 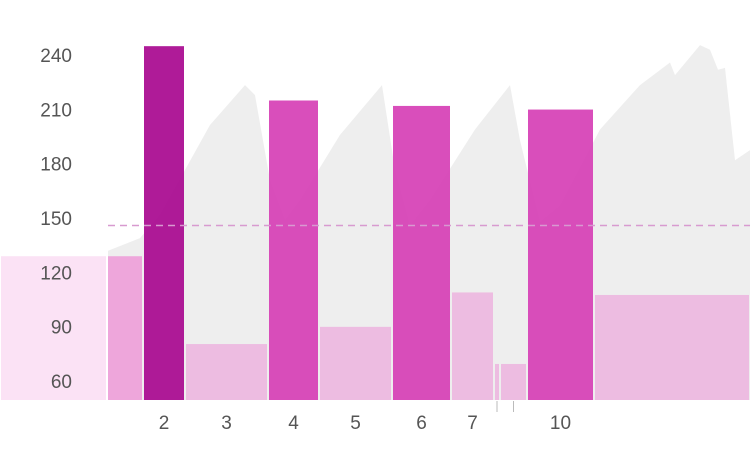 I want to click on y-tick-label: 210, so click(x=56, y=110).